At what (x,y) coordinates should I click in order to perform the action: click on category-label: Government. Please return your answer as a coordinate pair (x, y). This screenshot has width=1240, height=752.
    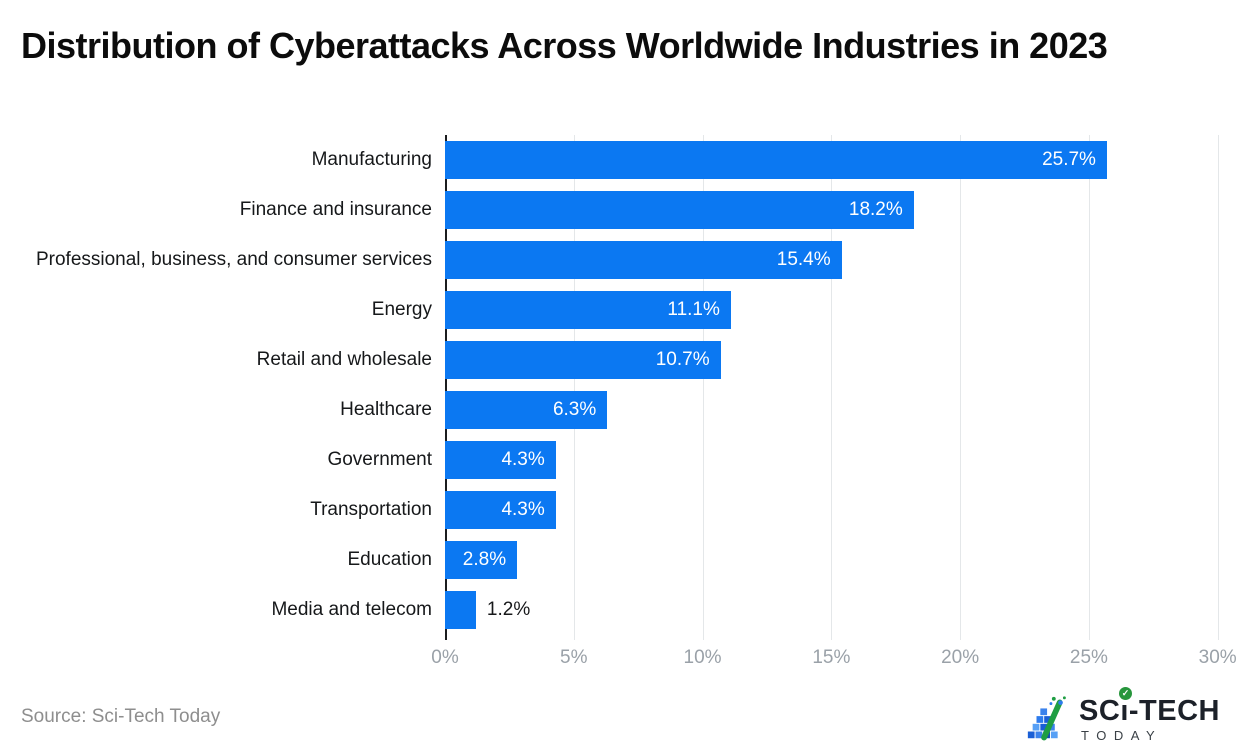
    Looking at the image, I should click on (379, 460).